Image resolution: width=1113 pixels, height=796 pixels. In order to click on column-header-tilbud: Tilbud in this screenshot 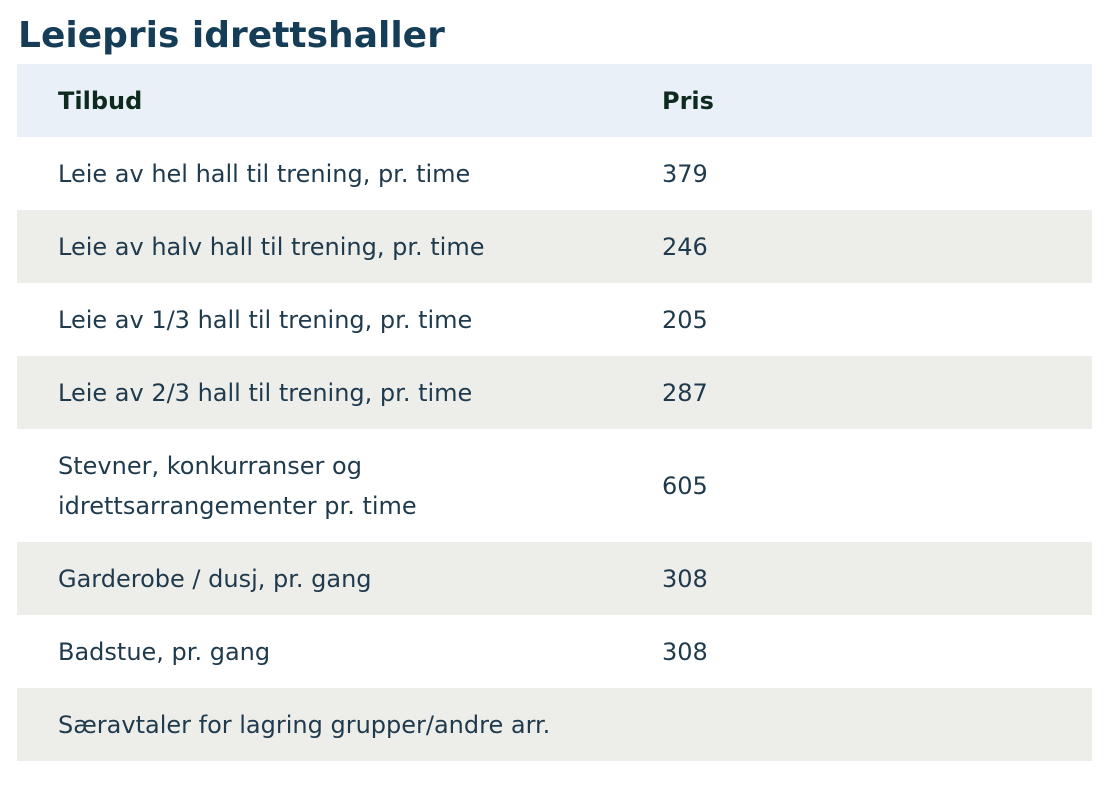, I will do `click(319, 100)`.